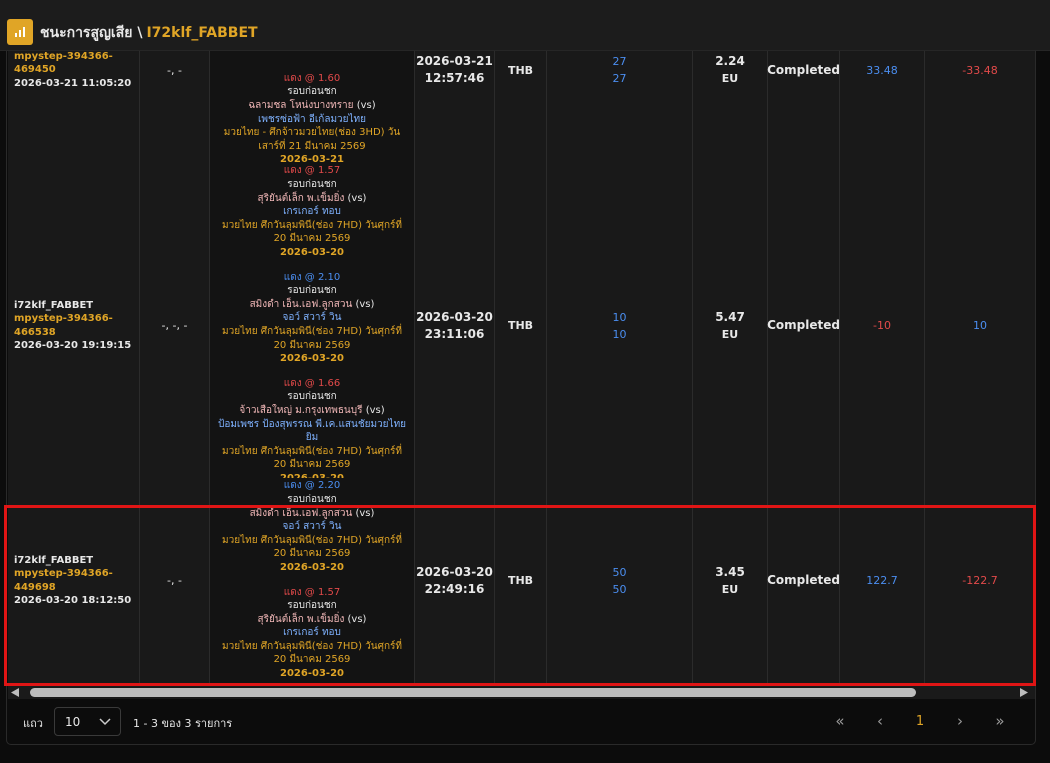 Image resolution: width=1050 pixels, height=763 pixels. I want to click on bet-time: 12:57:46, so click(454, 78).